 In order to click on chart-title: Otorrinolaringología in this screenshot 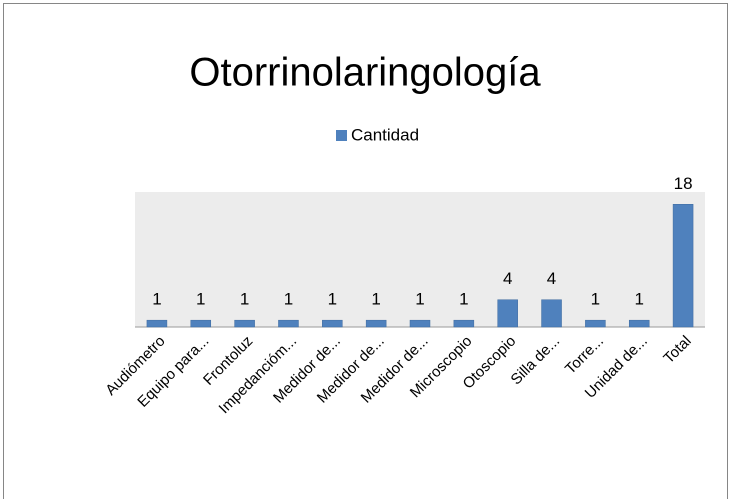, I will do `click(365, 73)`.